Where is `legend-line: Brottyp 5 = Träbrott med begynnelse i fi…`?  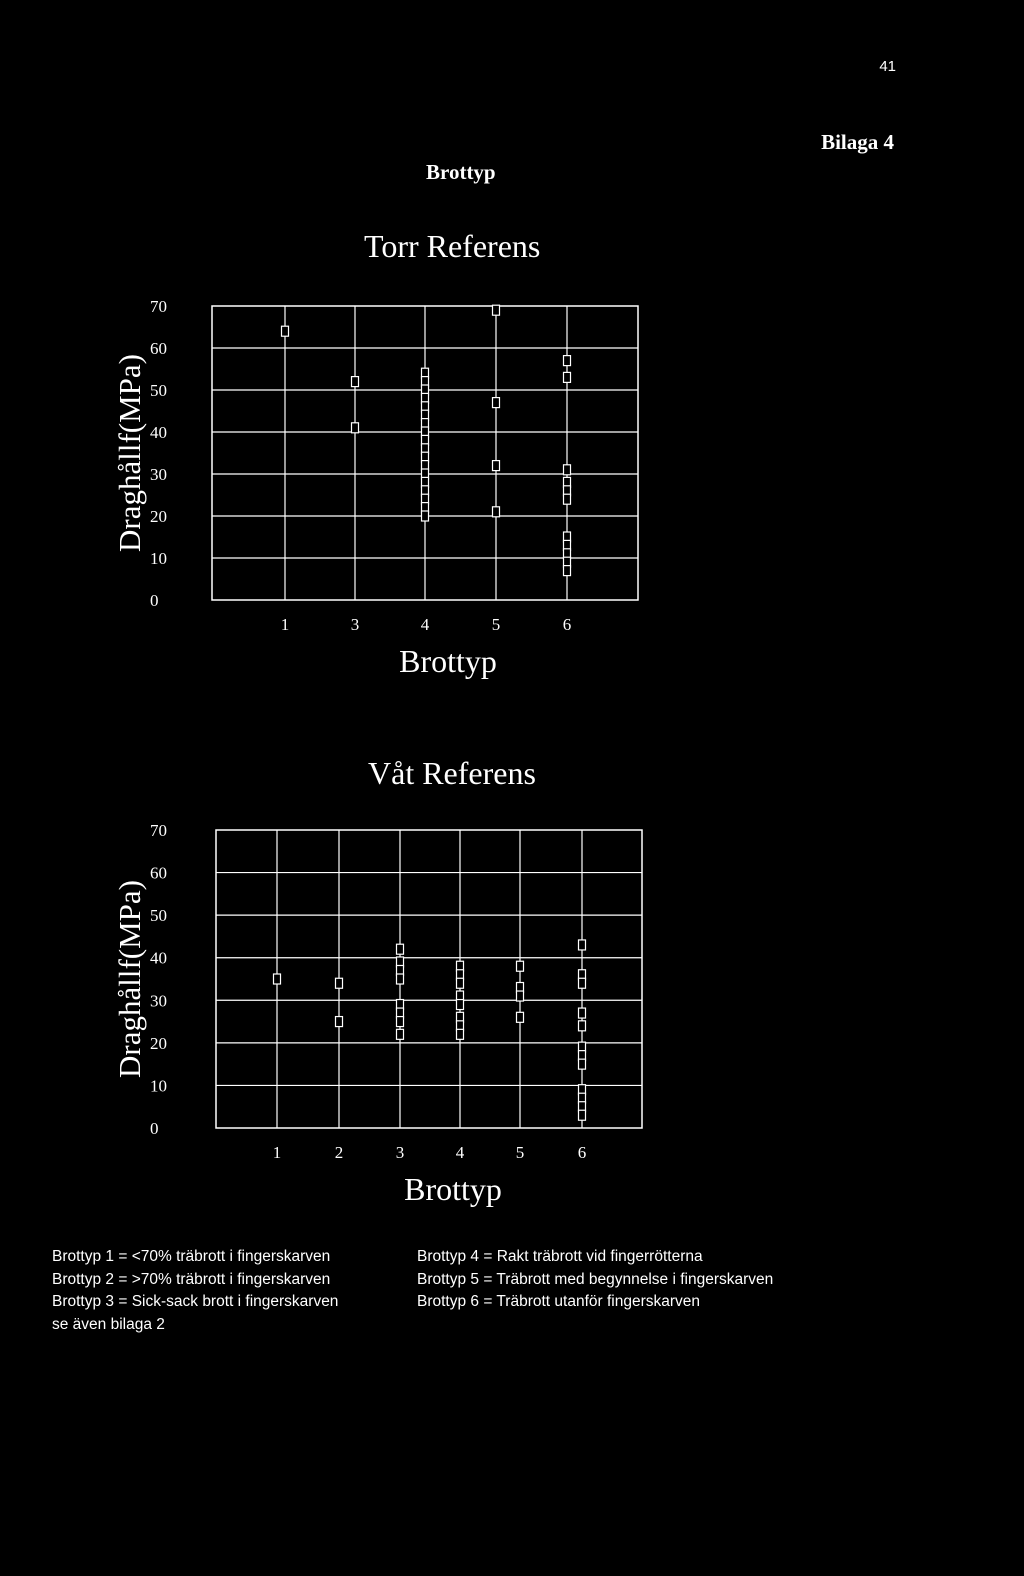
legend-line: Brottyp 5 = Träbrott med begynnelse i fi… is located at coordinates (595, 1279).